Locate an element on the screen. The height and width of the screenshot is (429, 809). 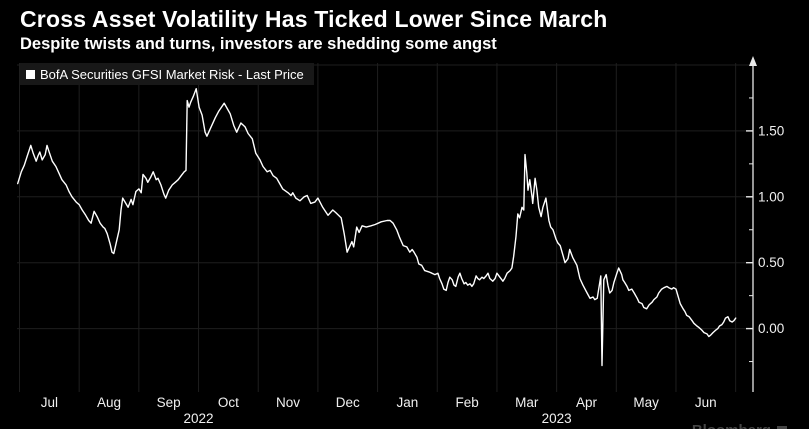
watermark-logo-icon is located at coordinates (782, 427).